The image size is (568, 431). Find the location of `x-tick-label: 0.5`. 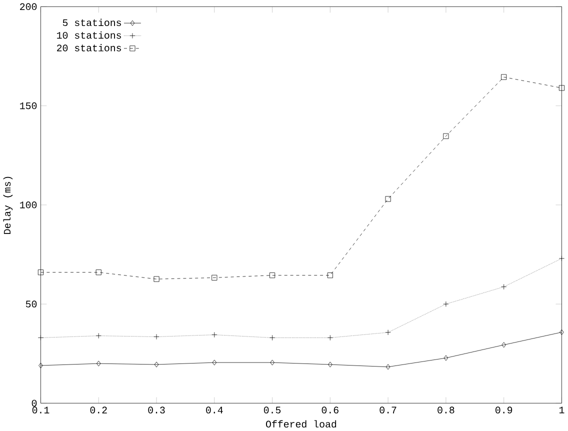

x-tick-label: 0.5 is located at coordinates (272, 410).